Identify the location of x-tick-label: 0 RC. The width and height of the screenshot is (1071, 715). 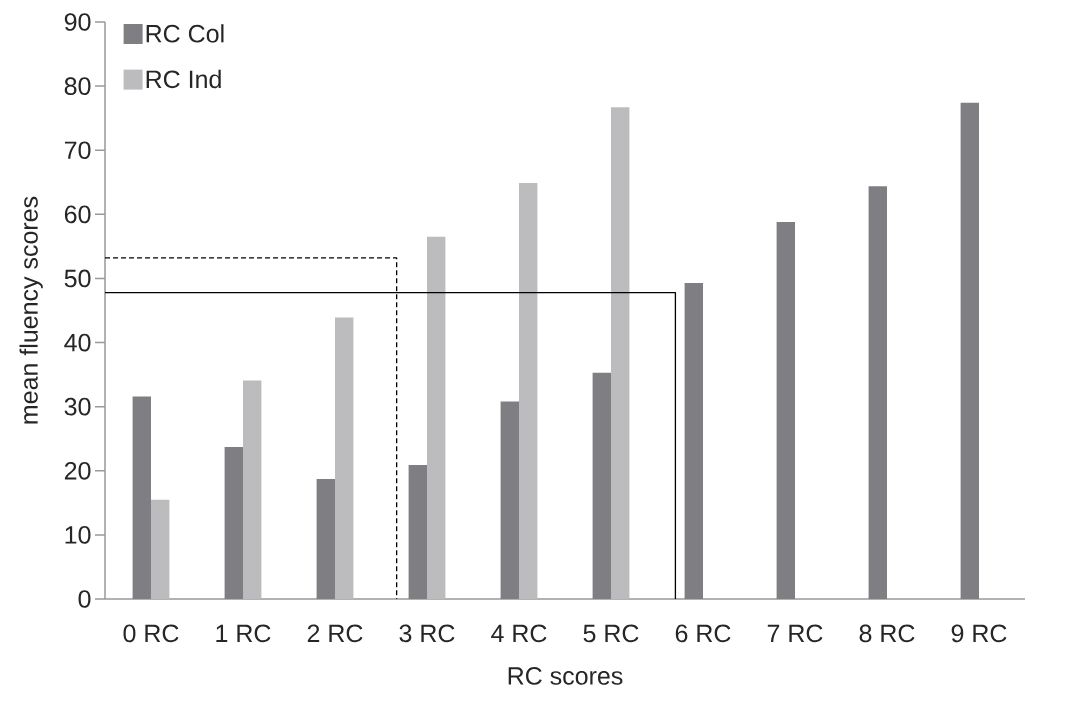
(151, 633).